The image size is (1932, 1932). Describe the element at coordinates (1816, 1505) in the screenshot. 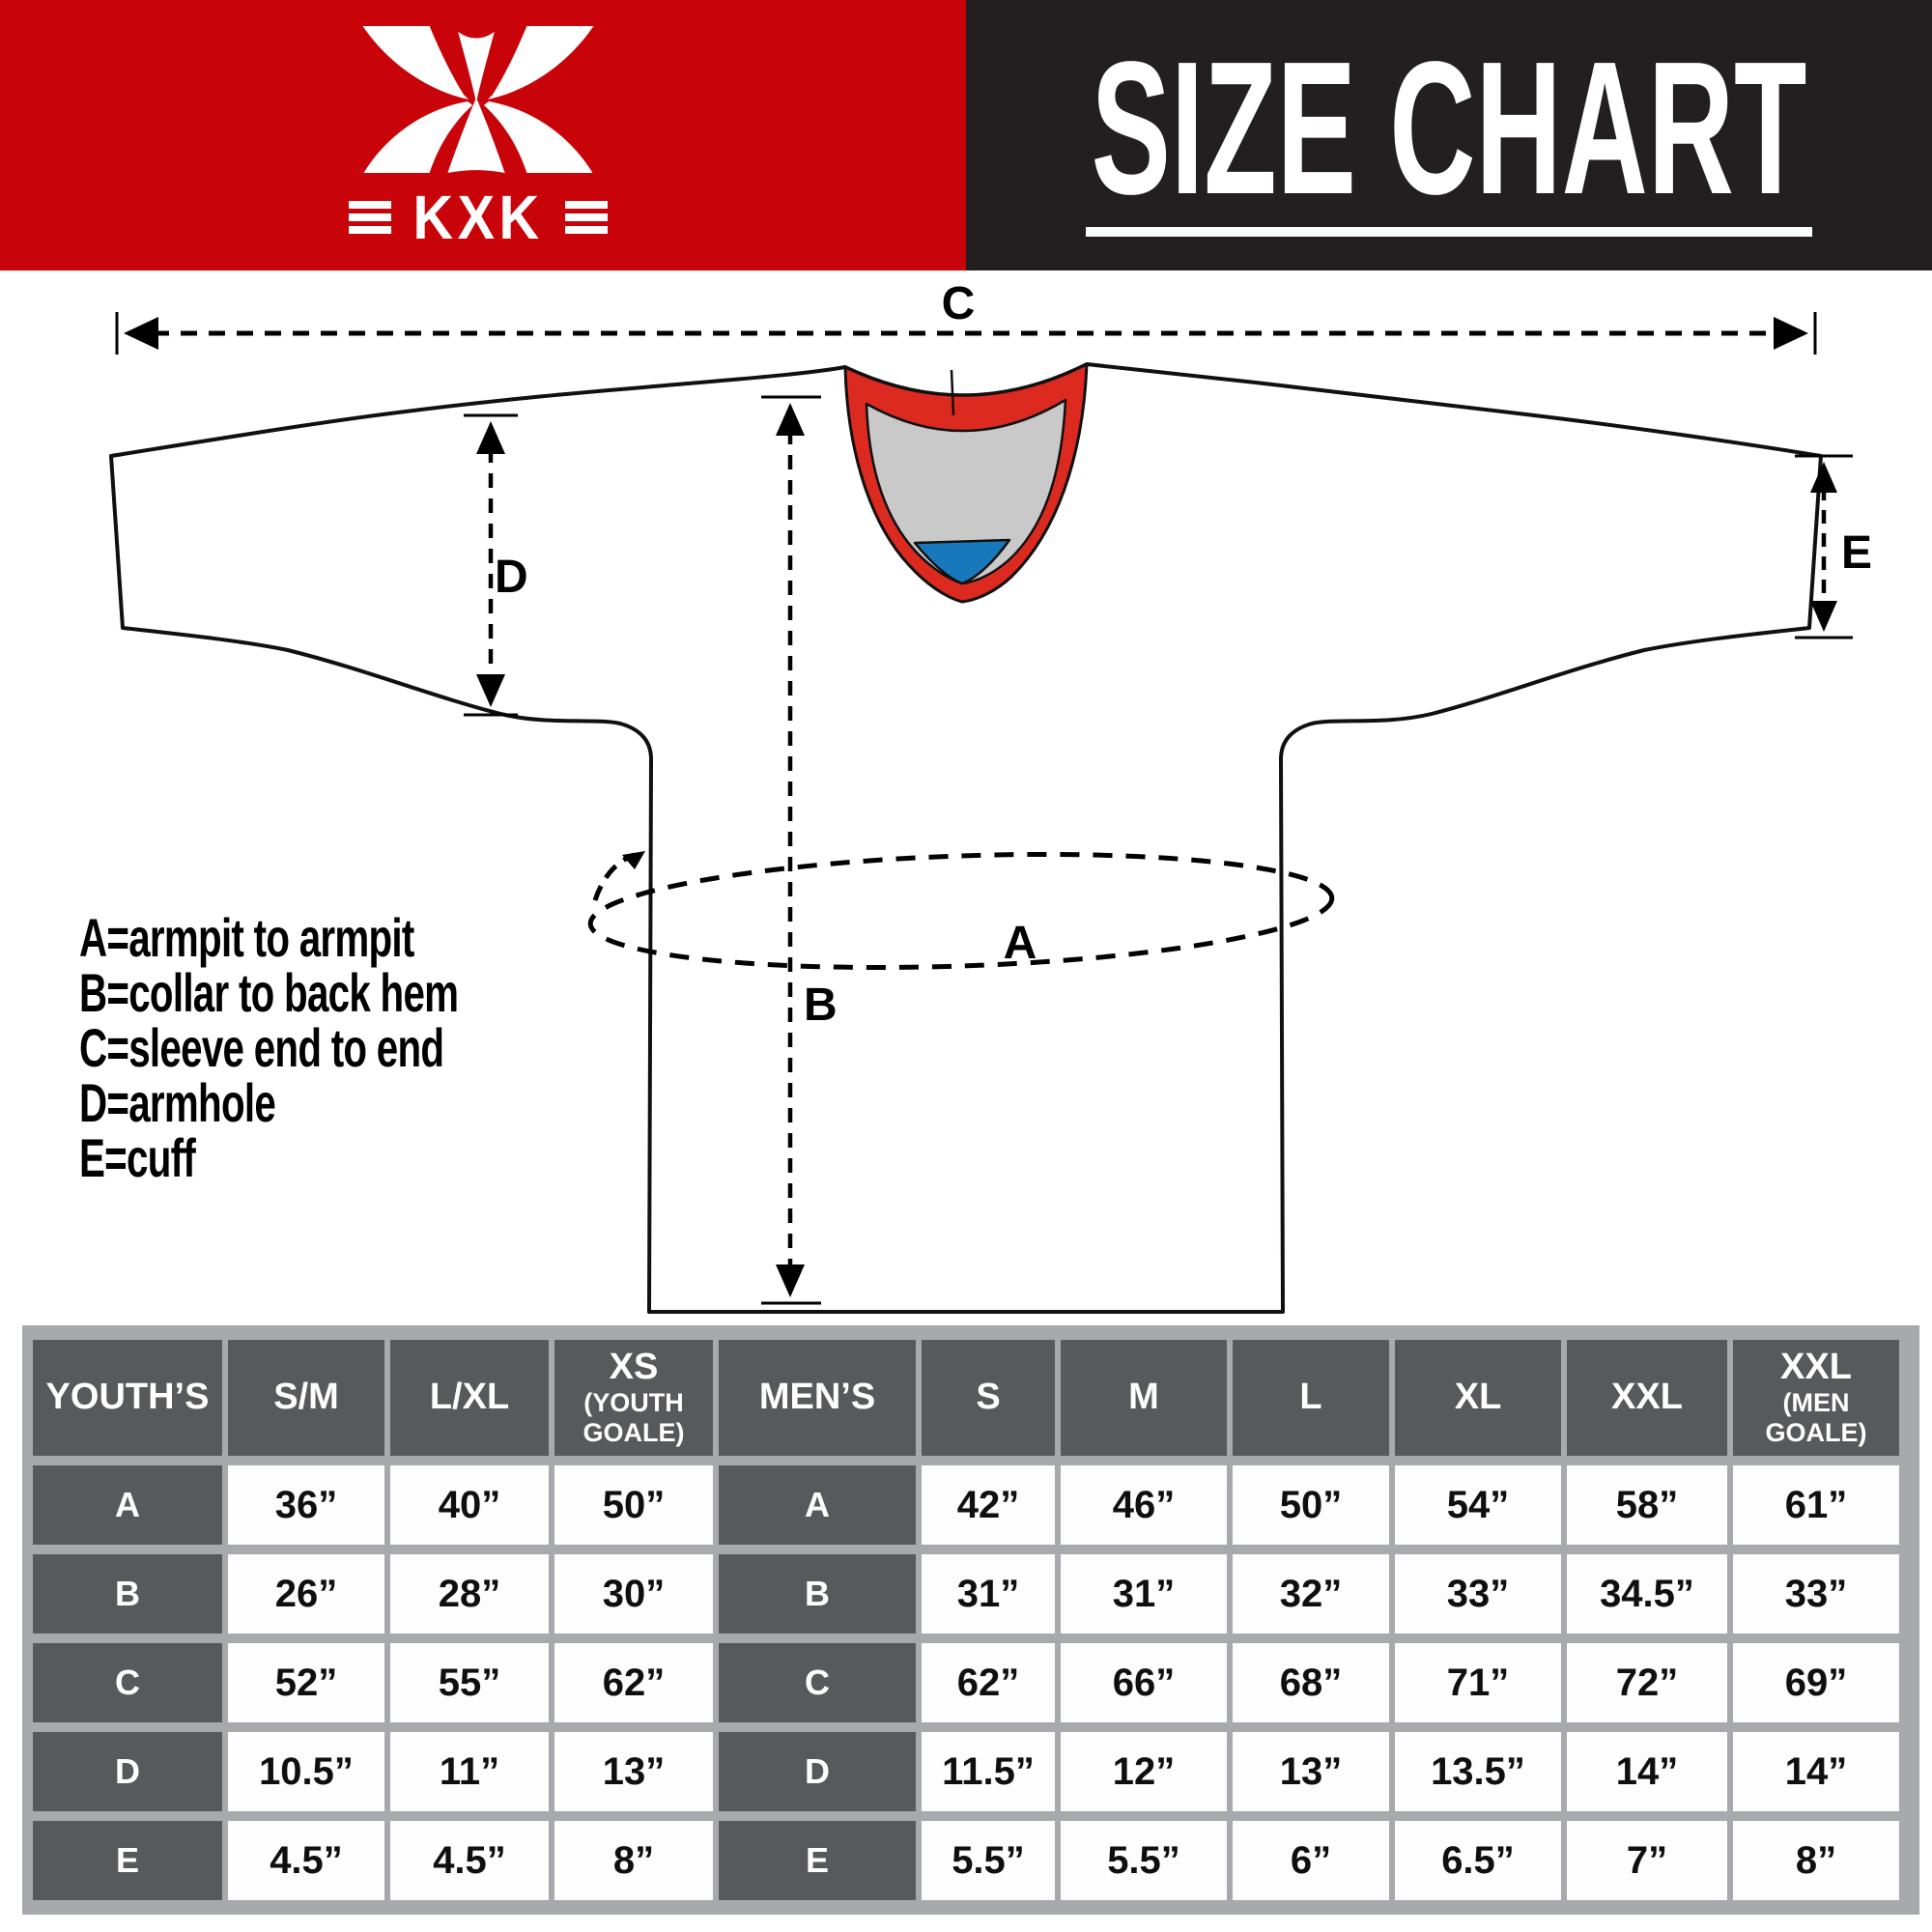

I see `size-cell: 61”` at that location.